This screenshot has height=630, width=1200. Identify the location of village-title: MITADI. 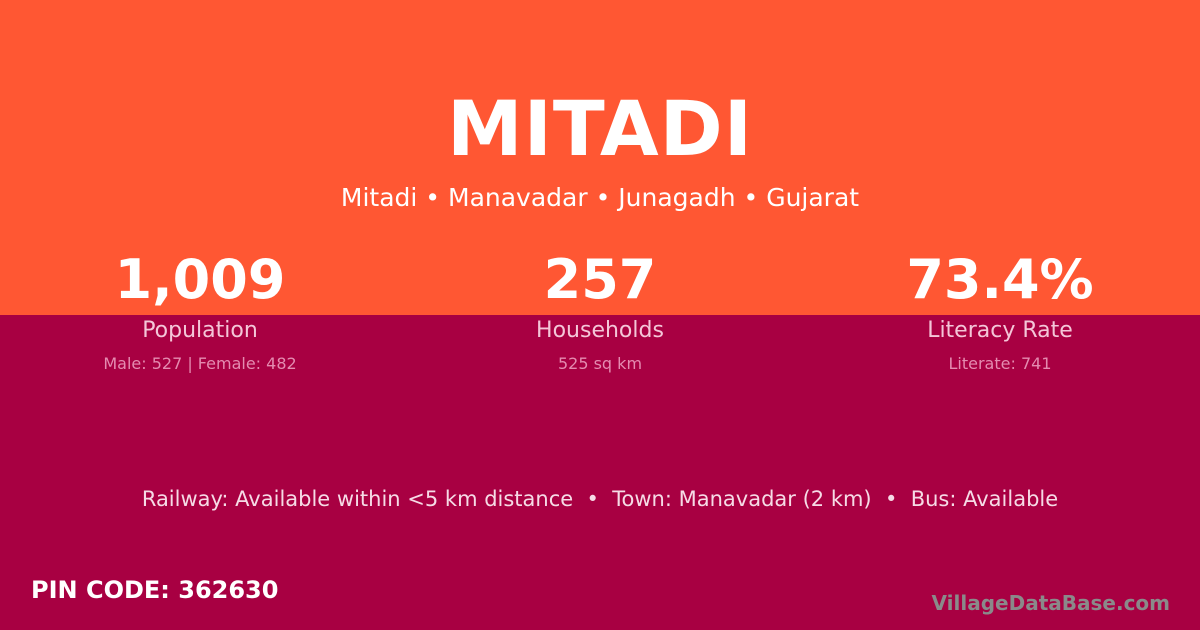
(600, 128).